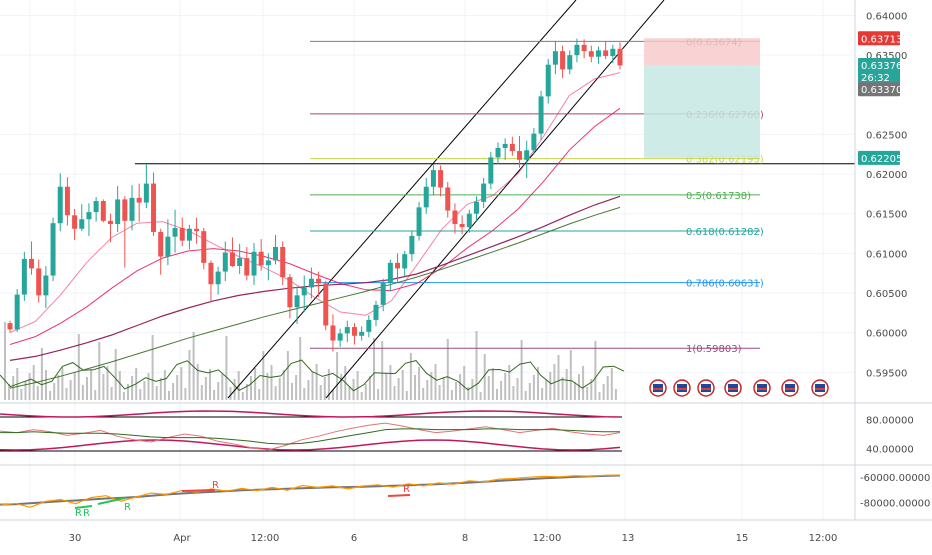 The width and height of the screenshot is (932, 555). Describe the element at coordinates (718, 196) in the screenshot. I see `fib-level-label: 0.5(0.61738)` at that location.